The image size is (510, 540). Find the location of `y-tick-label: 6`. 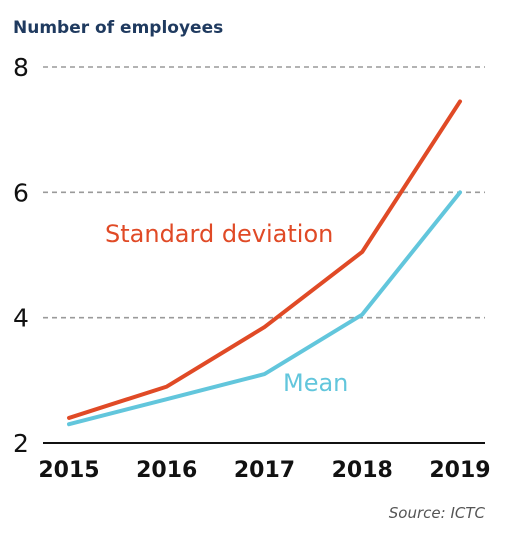

y-tick-label: 6 is located at coordinates (21, 192).